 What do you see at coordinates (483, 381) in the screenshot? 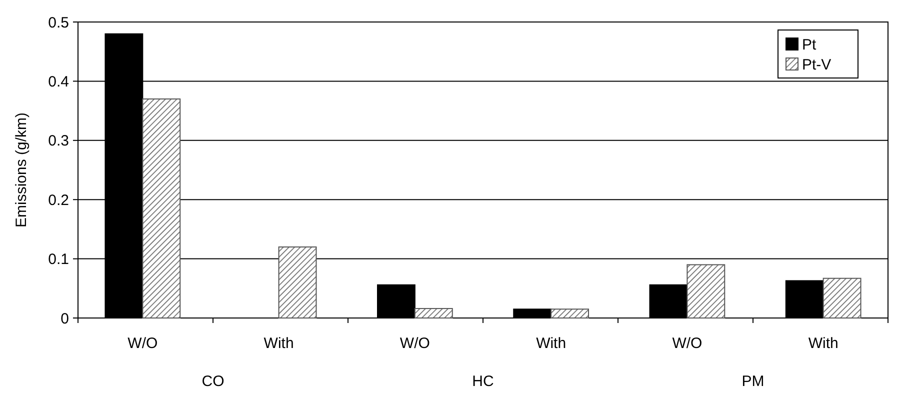
I see `text: HC` at bounding box center [483, 381].